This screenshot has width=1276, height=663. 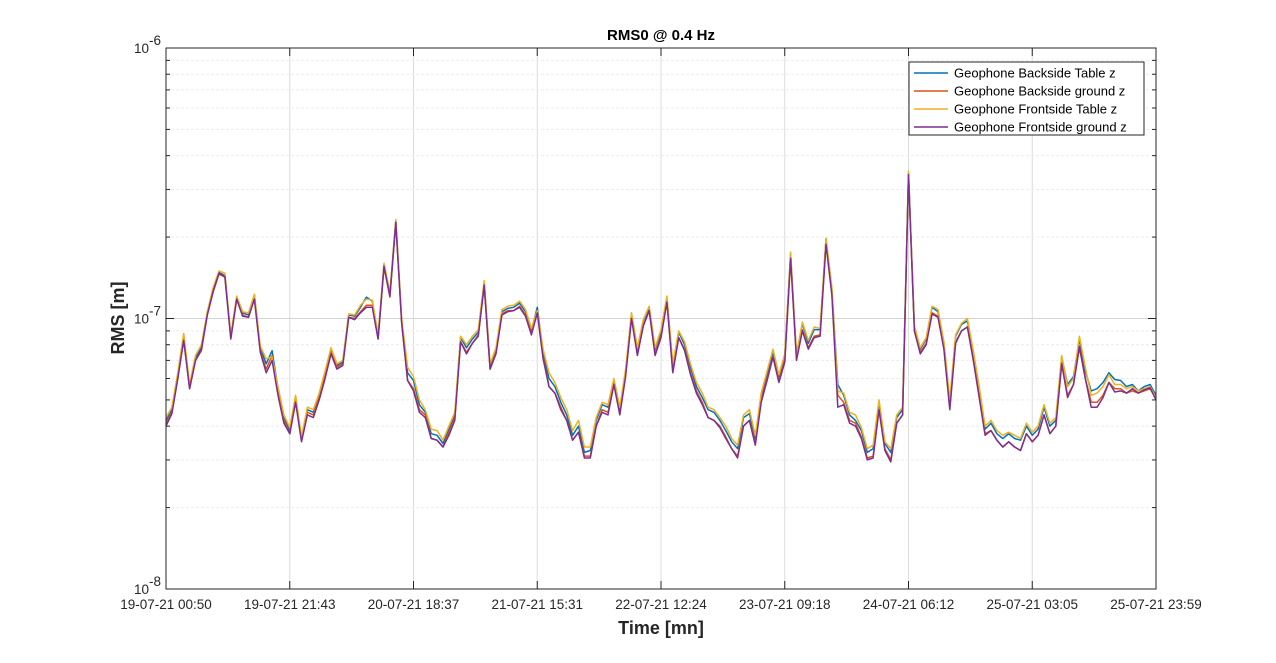 What do you see at coordinates (290, 604) in the screenshot?
I see `x-tick-label: 19-07-21 21:43` at bounding box center [290, 604].